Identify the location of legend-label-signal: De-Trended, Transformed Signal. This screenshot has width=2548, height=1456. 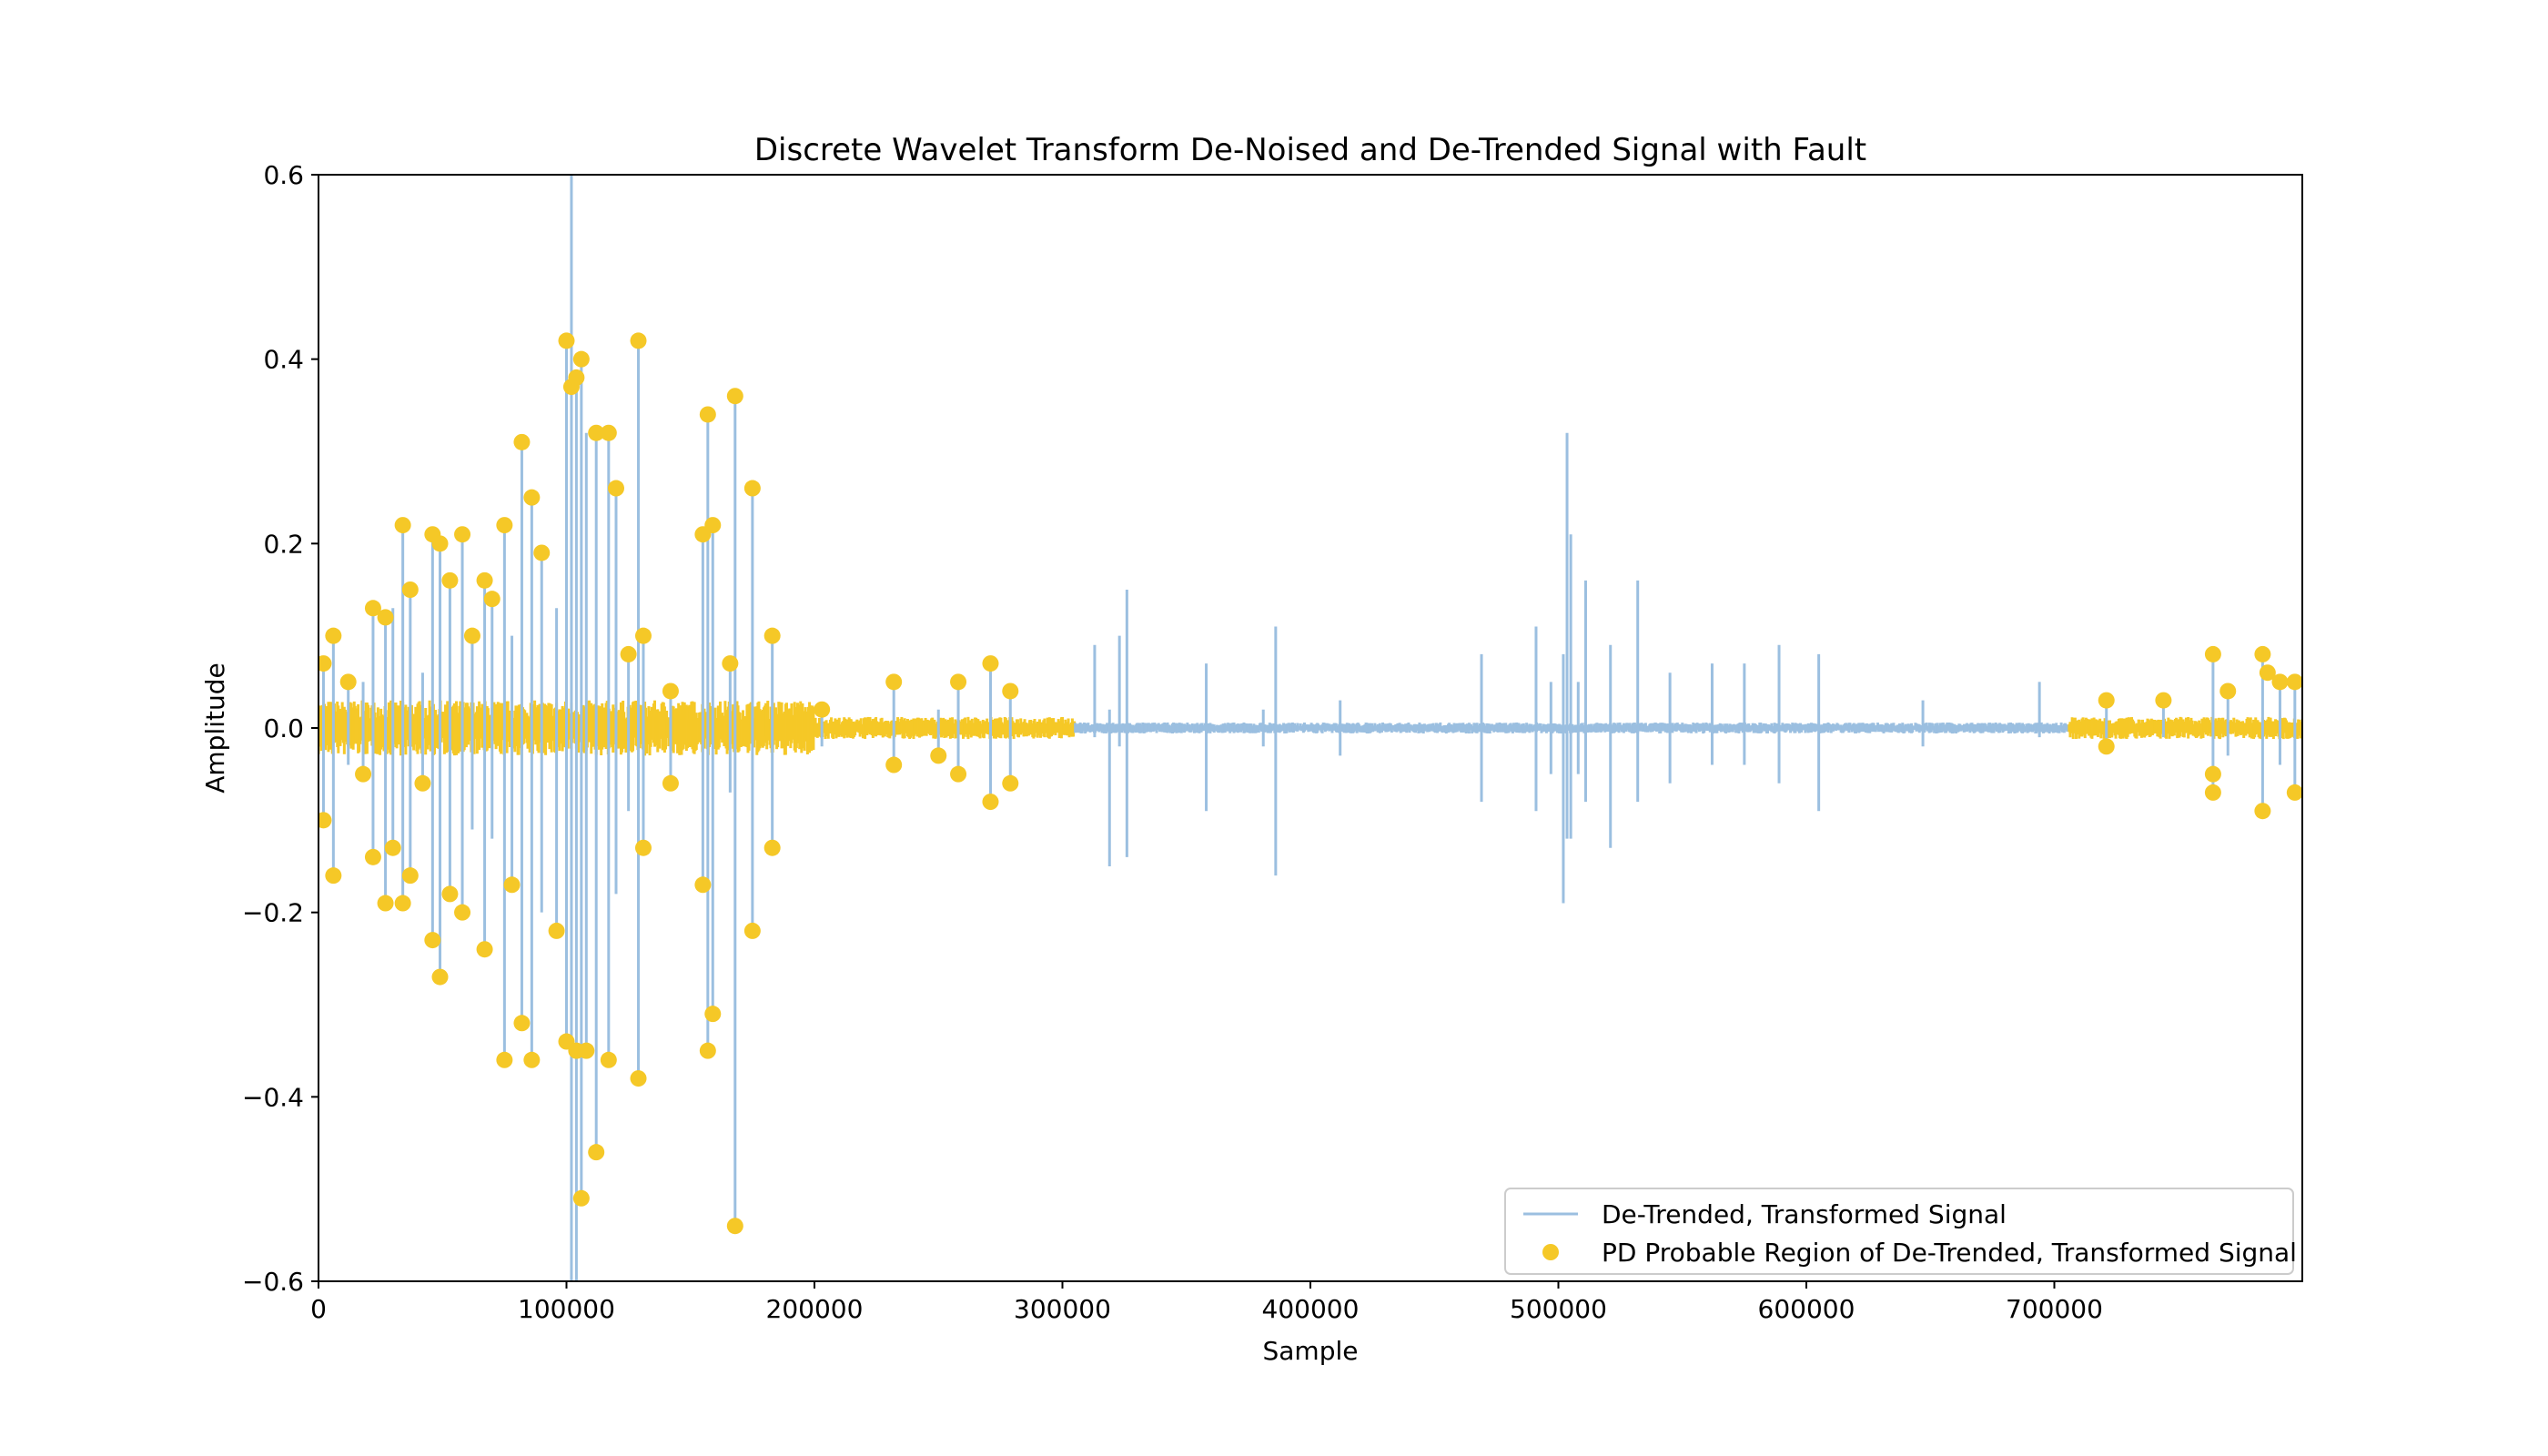
(1805, 1214).